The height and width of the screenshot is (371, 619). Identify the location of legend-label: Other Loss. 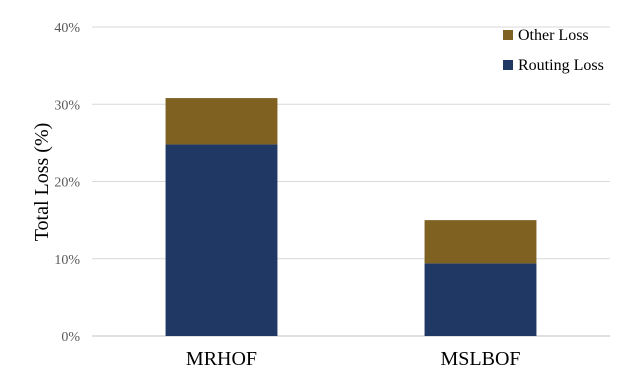
(553, 35).